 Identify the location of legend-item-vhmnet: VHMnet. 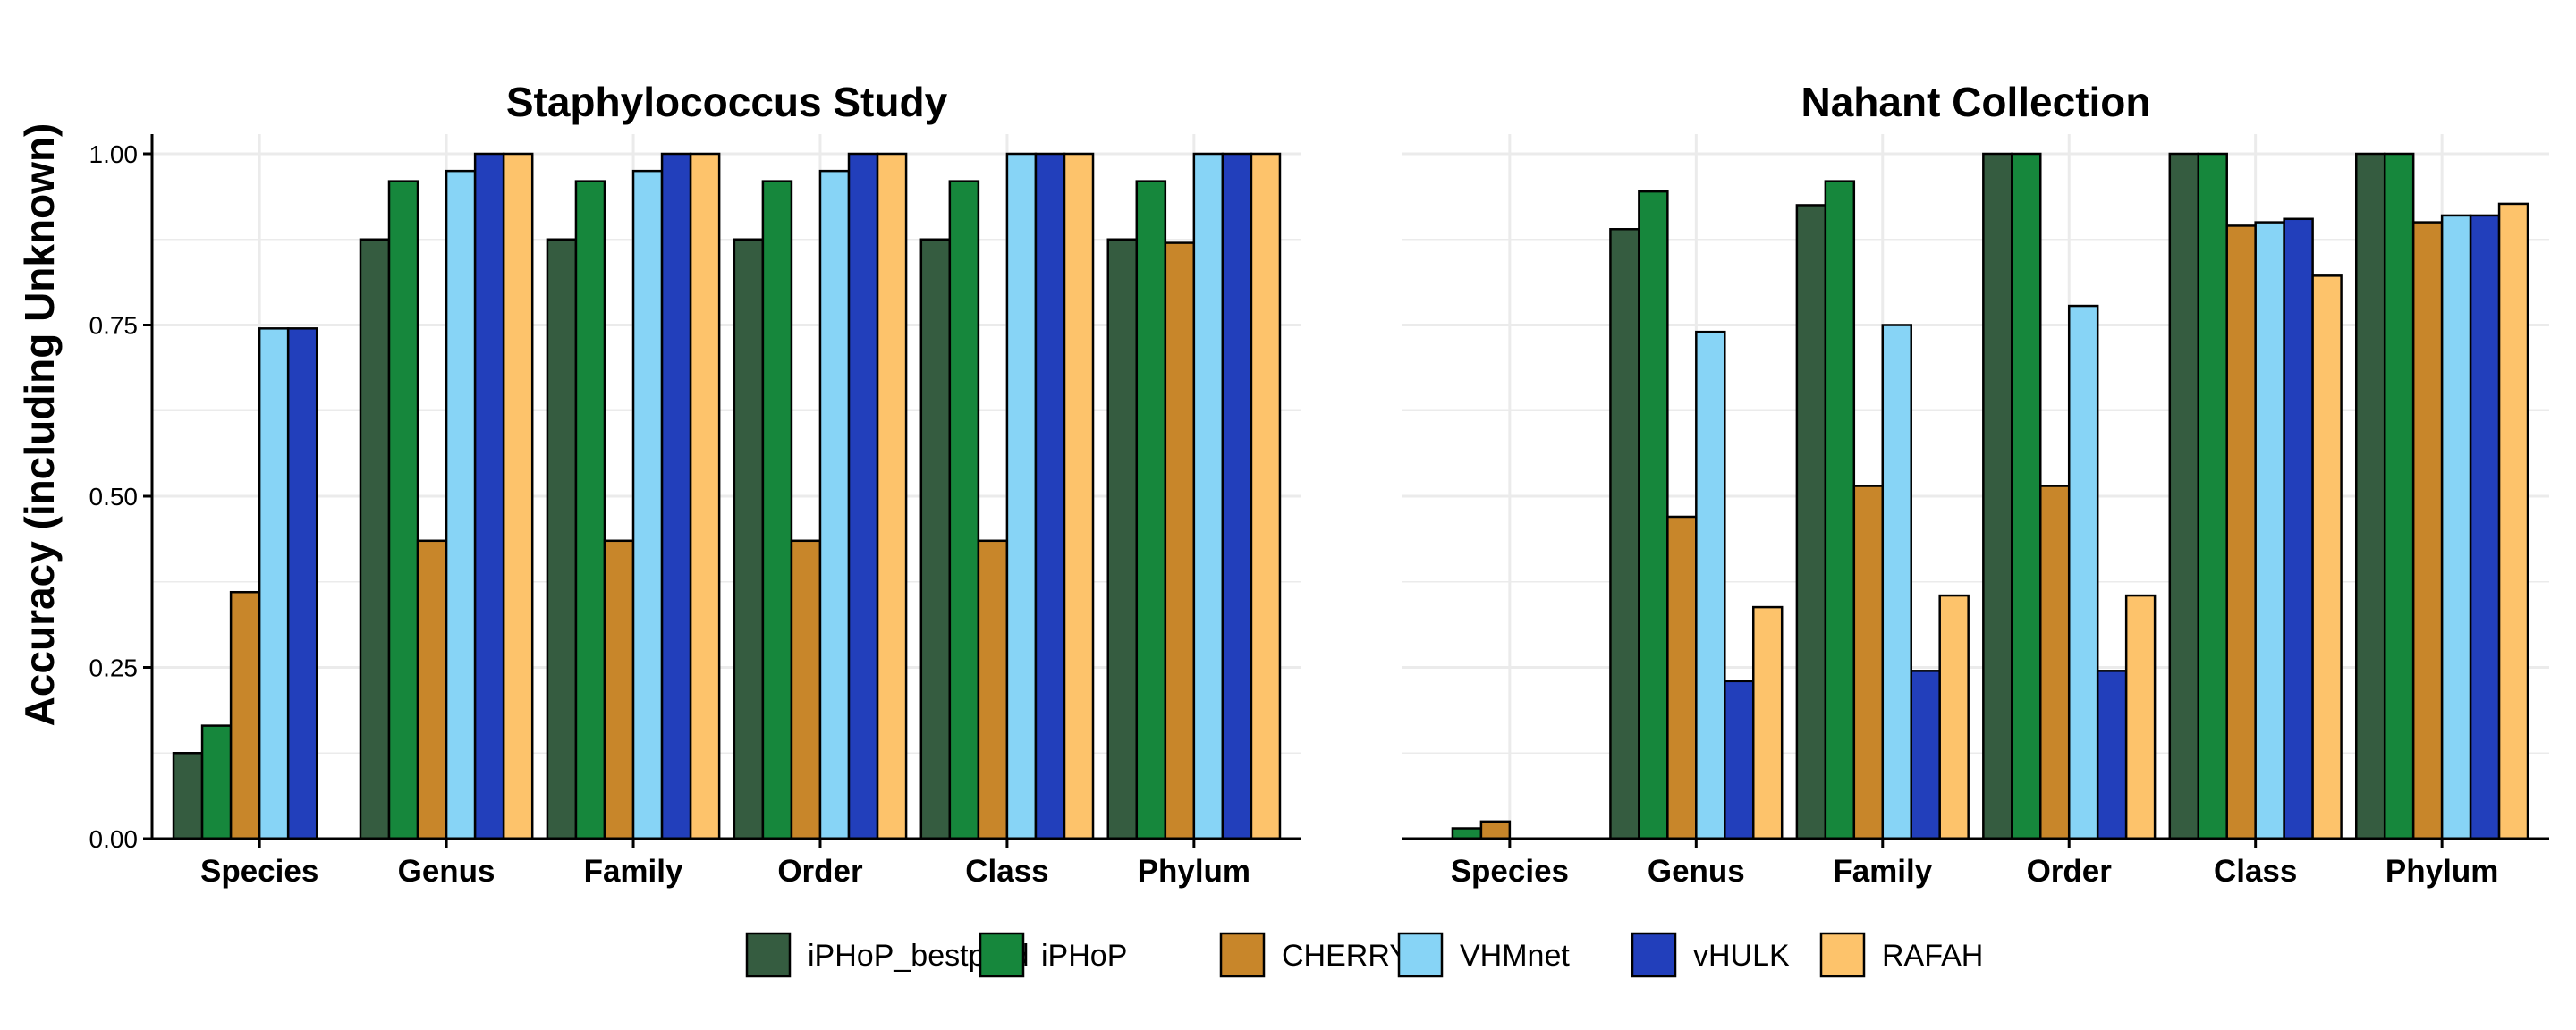
(1483, 955).